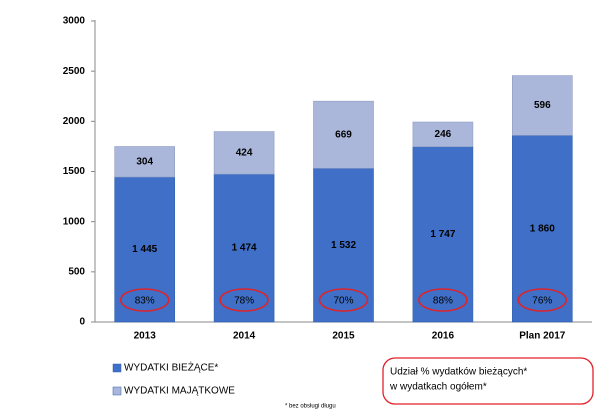 The height and width of the screenshot is (412, 600). I want to click on y-tick-label: 0, so click(82, 322).